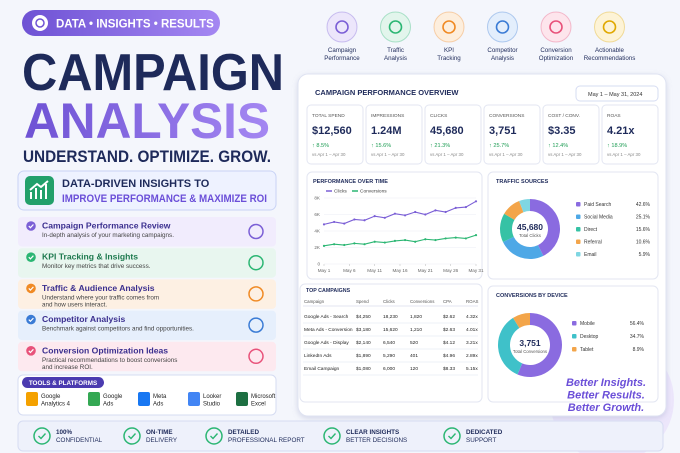  I want to click on feature-title: KPI Tracking & Insights, so click(90, 257).